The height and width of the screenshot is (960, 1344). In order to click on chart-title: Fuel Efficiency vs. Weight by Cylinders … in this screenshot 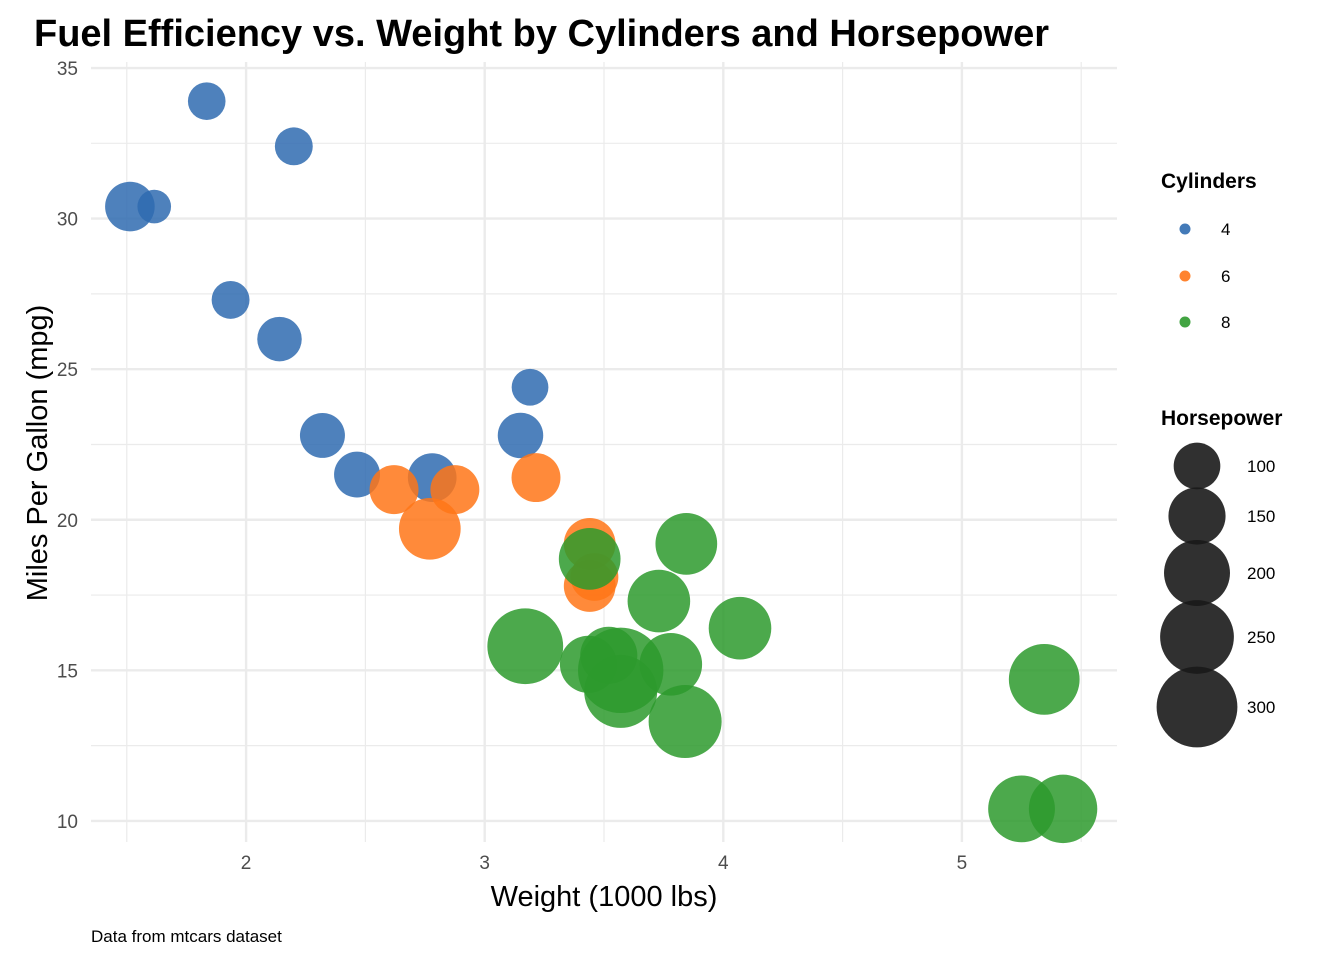, I will do `click(541, 34)`.